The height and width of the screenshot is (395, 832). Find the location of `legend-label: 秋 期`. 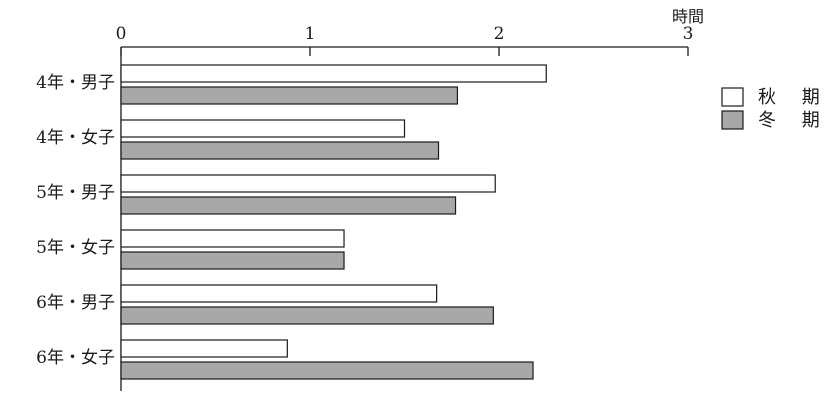

legend-label: 秋 期 is located at coordinates (794, 97).